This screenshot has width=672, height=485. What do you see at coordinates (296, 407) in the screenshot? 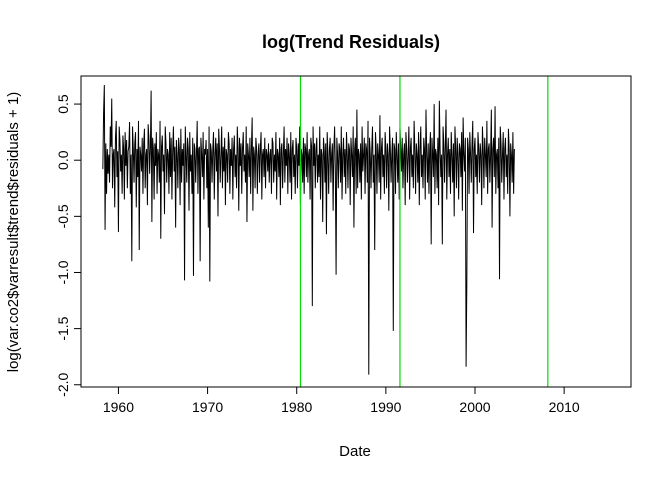
I see `x-tick-label-2: 1980` at bounding box center [296, 407].